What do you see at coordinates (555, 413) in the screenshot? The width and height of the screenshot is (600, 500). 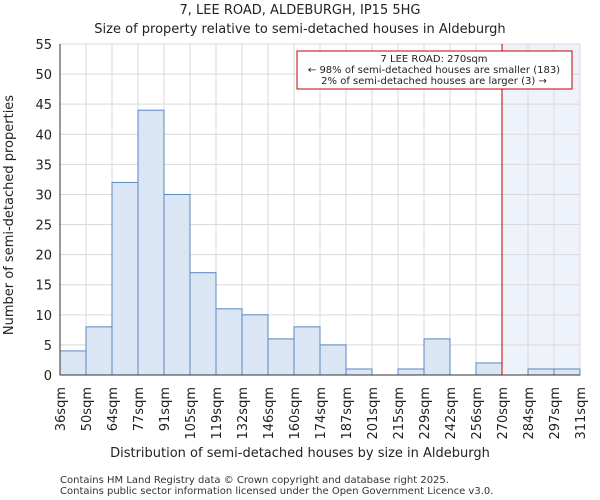 I see `x-tick-label: 297sqm` at bounding box center [555, 413].